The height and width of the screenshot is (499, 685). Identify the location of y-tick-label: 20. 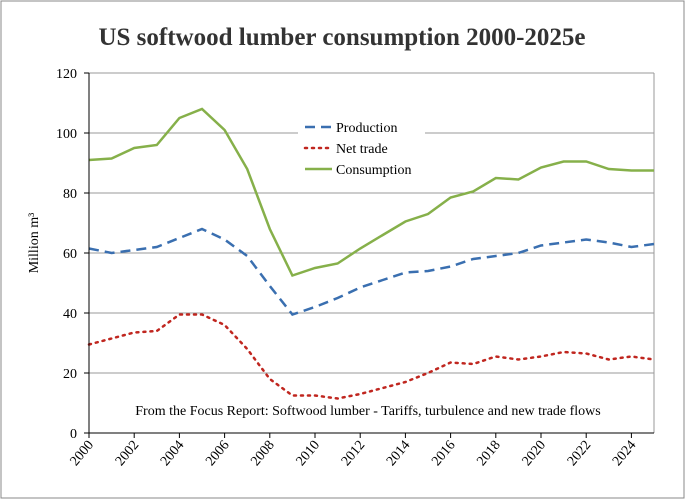
(70, 374).